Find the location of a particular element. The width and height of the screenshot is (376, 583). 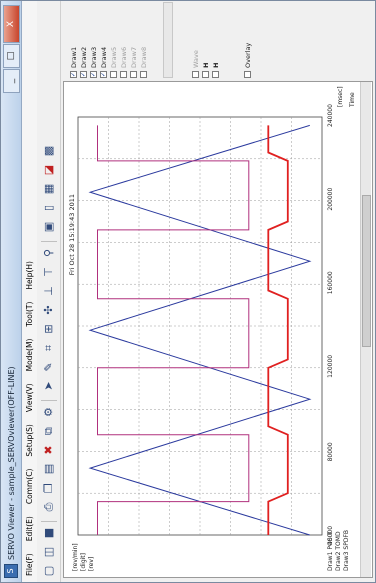

scrollbar-thumb is located at coordinates (366, 271).